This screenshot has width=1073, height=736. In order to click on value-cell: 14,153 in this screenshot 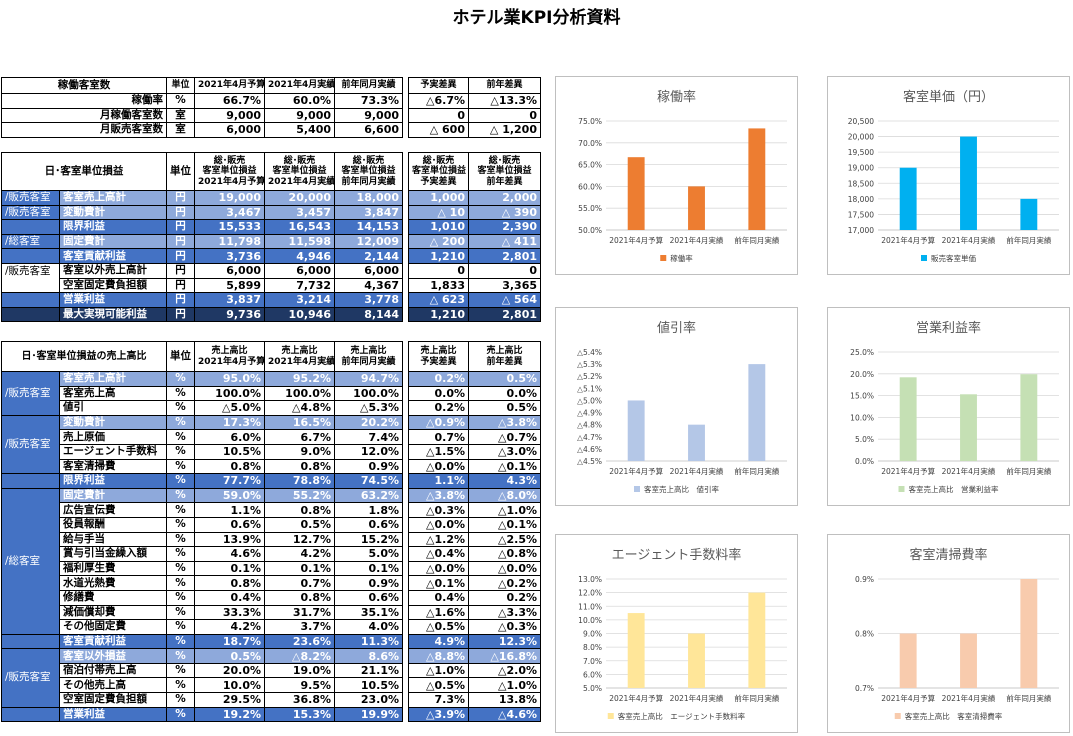, I will do `click(368, 227)`.